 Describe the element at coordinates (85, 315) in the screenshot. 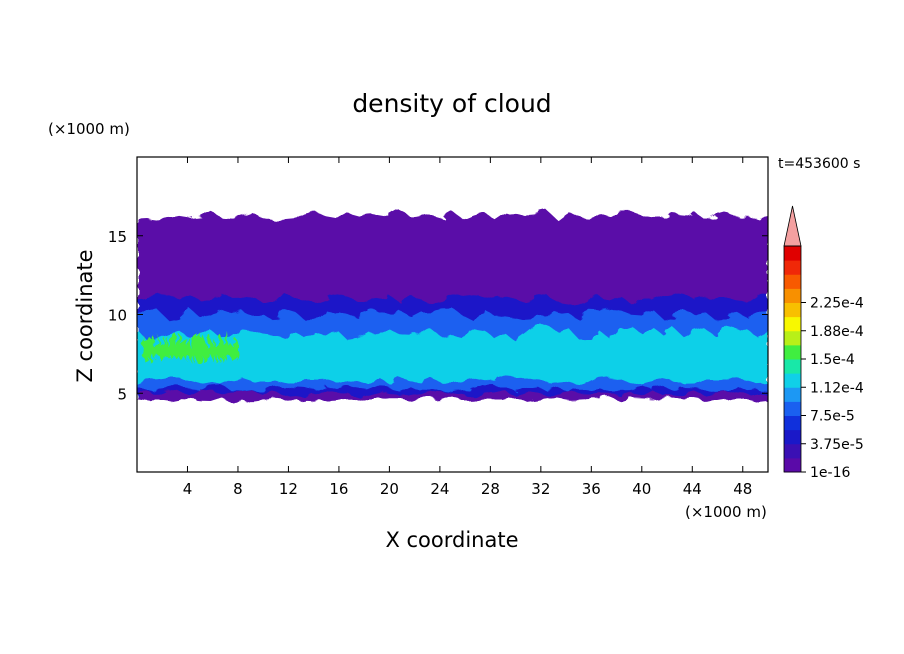

I see `y-axis-label: Z coordinate` at that location.